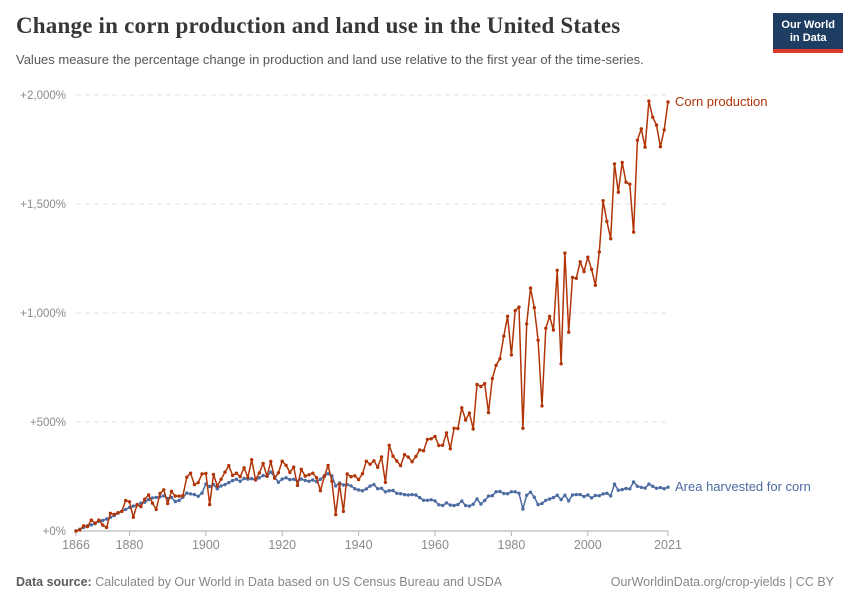 This screenshot has height=600, width=850. Describe the element at coordinates (130, 545) in the screenshot. I see `x-tick-label: 1880` at that location.